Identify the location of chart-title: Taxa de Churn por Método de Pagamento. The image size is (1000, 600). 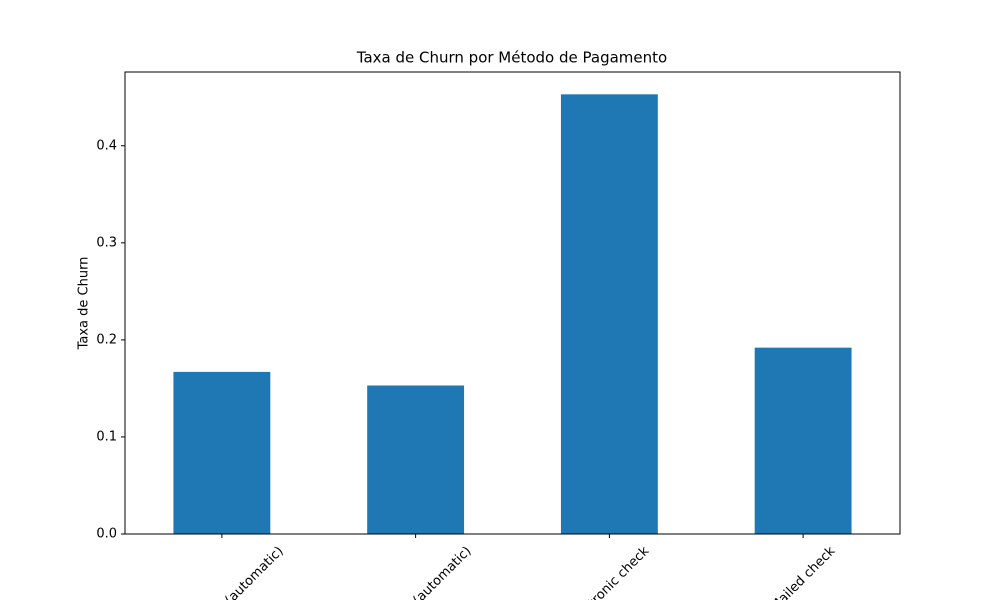
(511, 58).